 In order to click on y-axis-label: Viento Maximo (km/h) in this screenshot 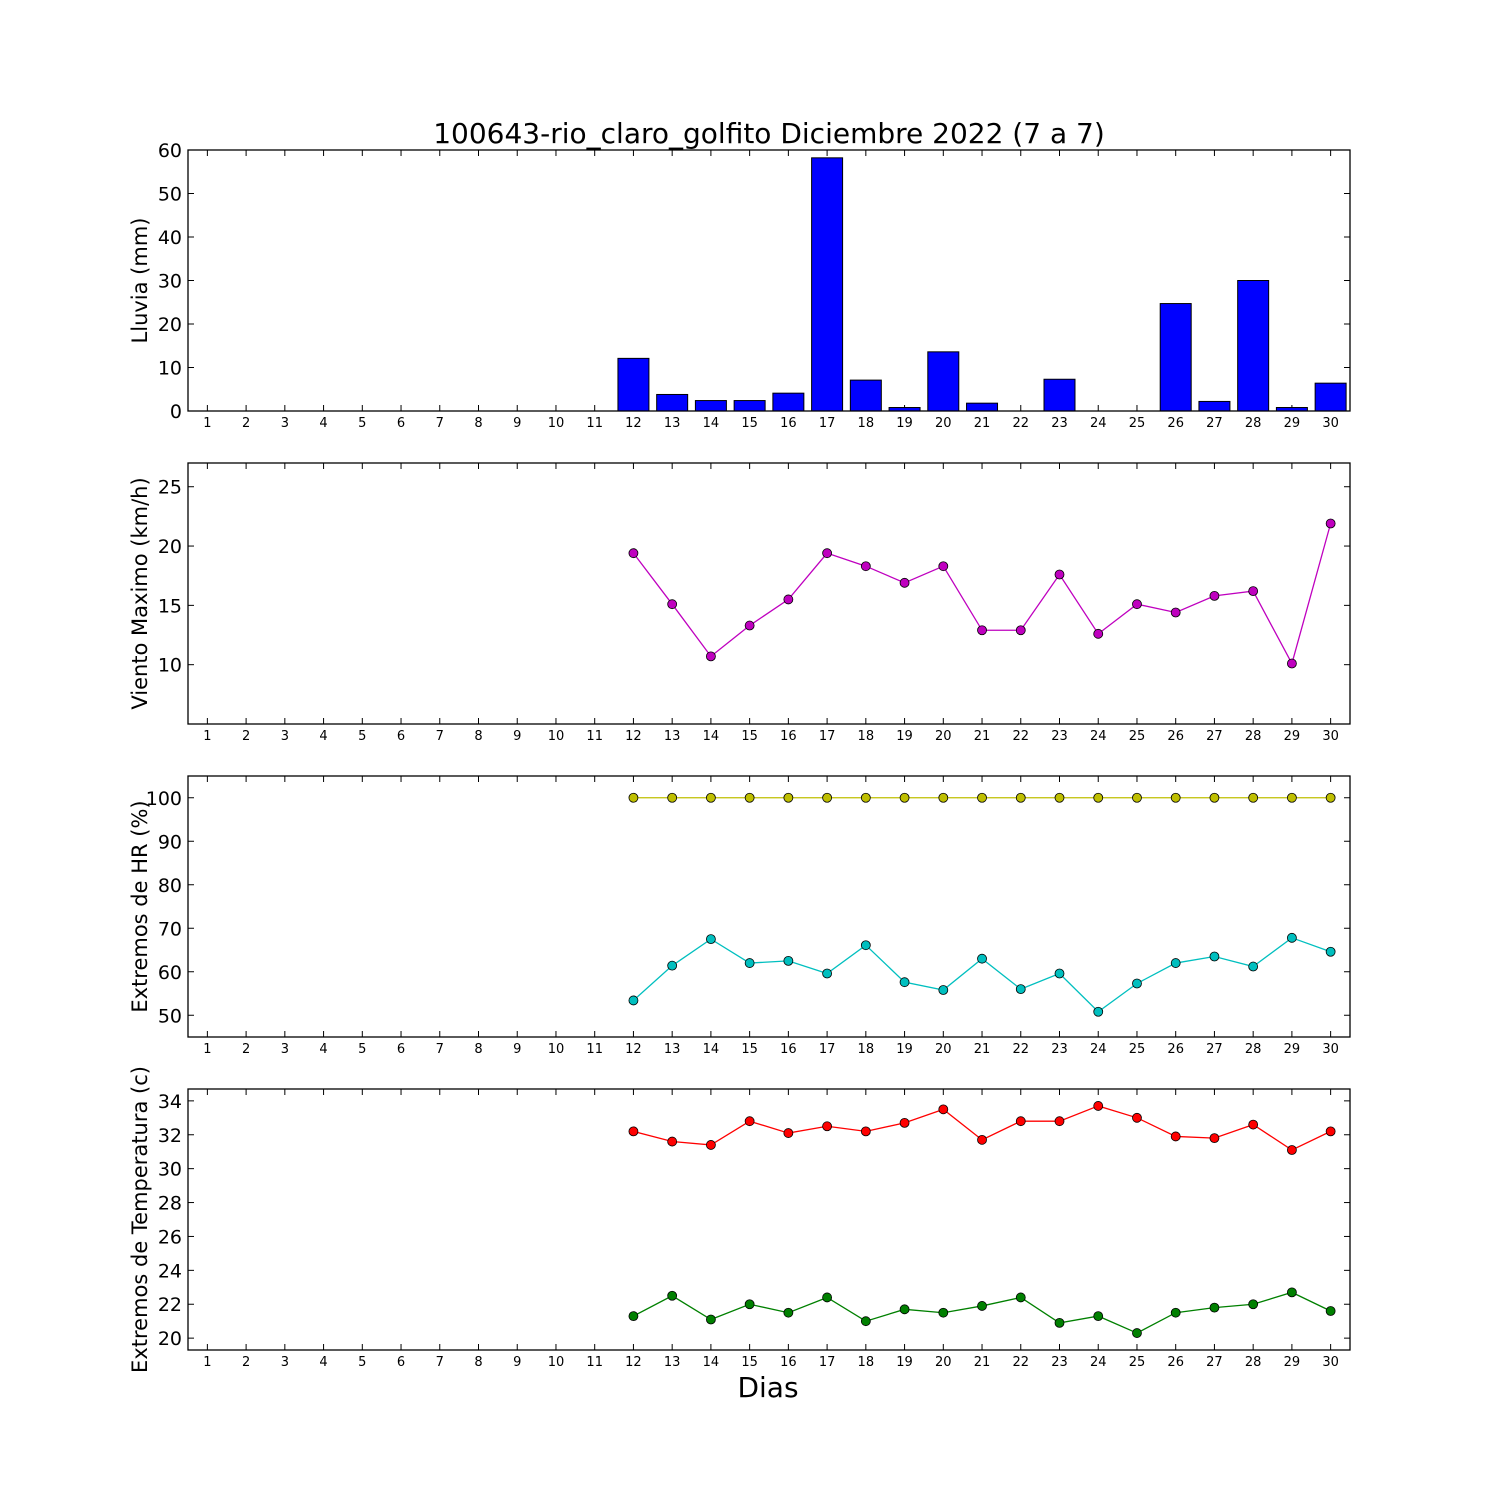, I will do `click(140, 593)`.